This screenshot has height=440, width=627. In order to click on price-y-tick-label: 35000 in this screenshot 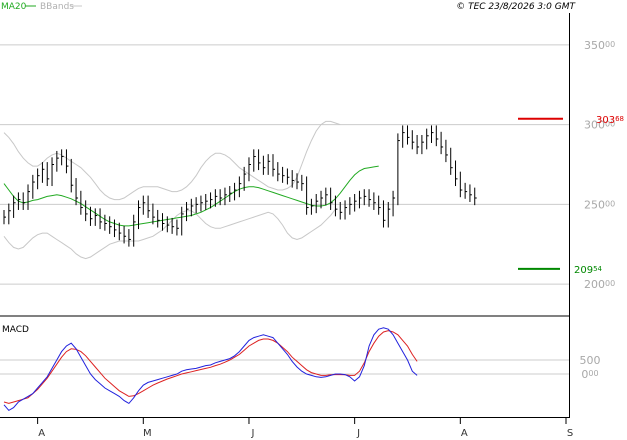, I will do `click(599, 45)`.